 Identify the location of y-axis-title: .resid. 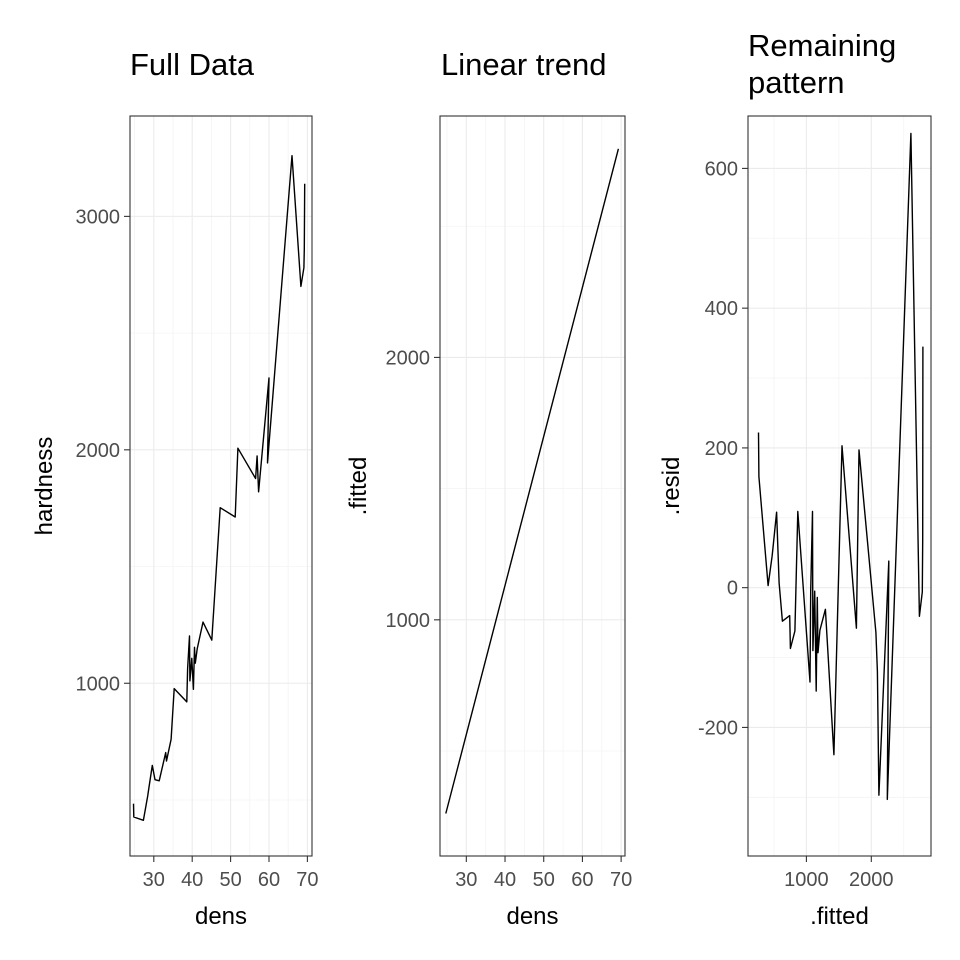
(671, 486).